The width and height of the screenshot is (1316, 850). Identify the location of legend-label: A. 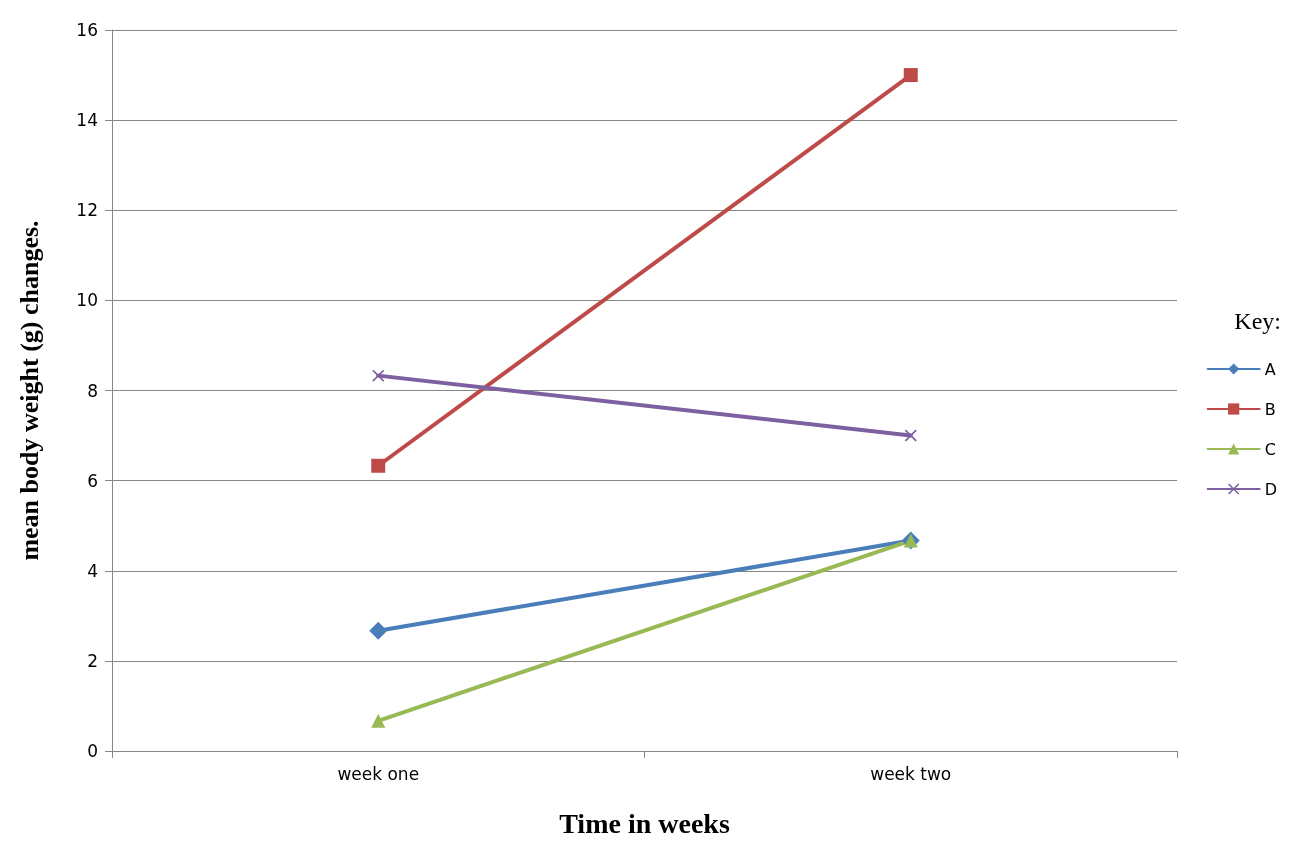
(1270, 369).